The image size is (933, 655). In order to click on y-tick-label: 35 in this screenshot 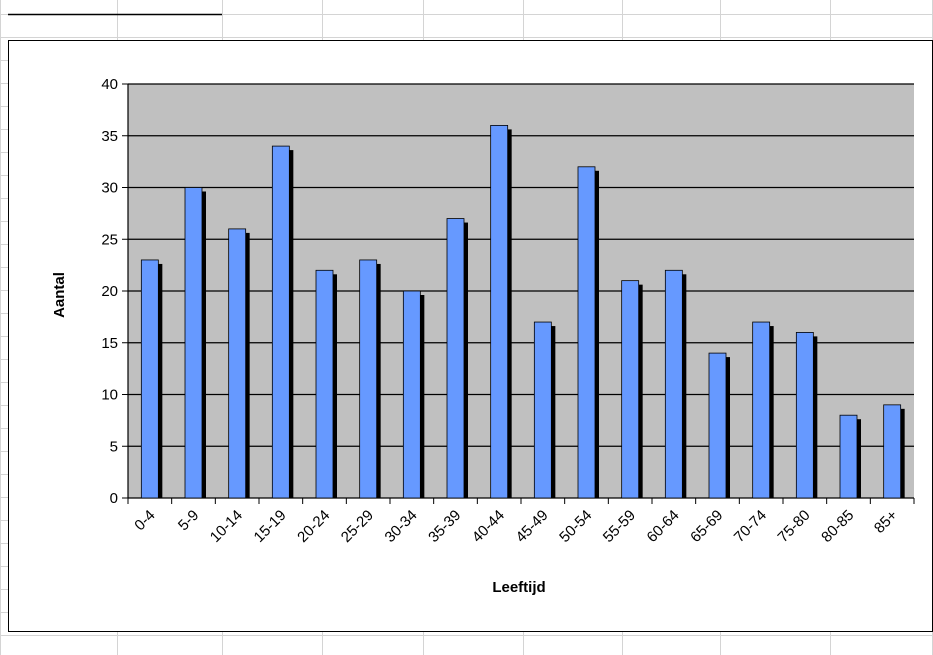, I will do `click(109, 136)`.